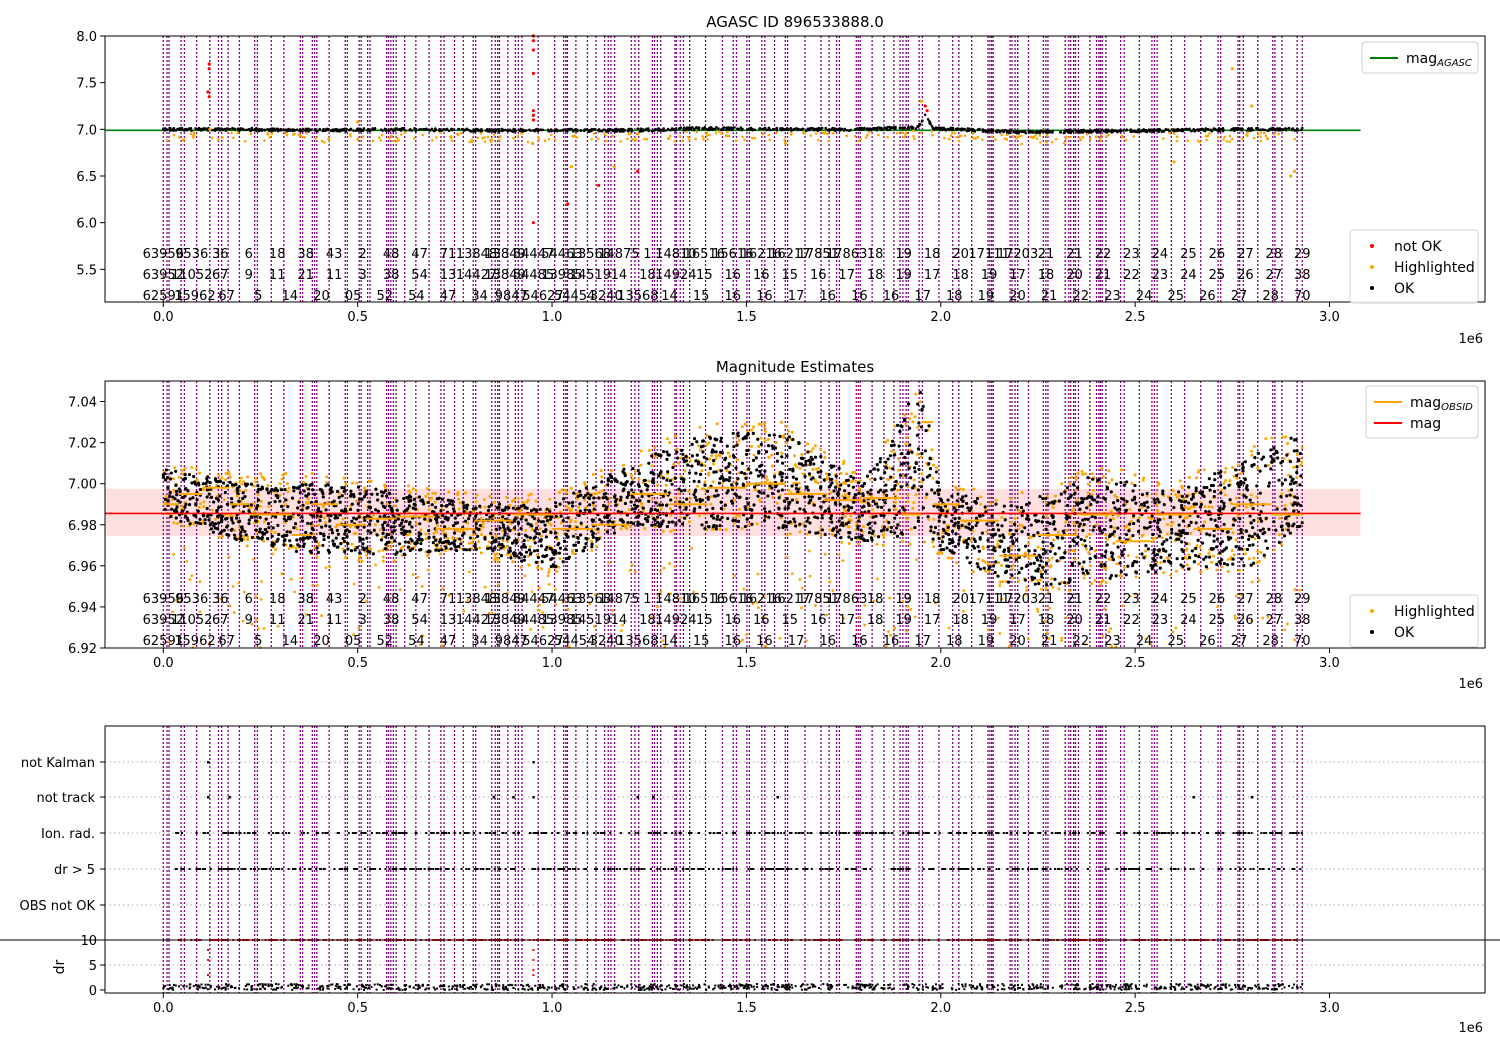 This screenshot has width=1500, height=1050. I want to click on obsid-label: 16, so click(733, 275).